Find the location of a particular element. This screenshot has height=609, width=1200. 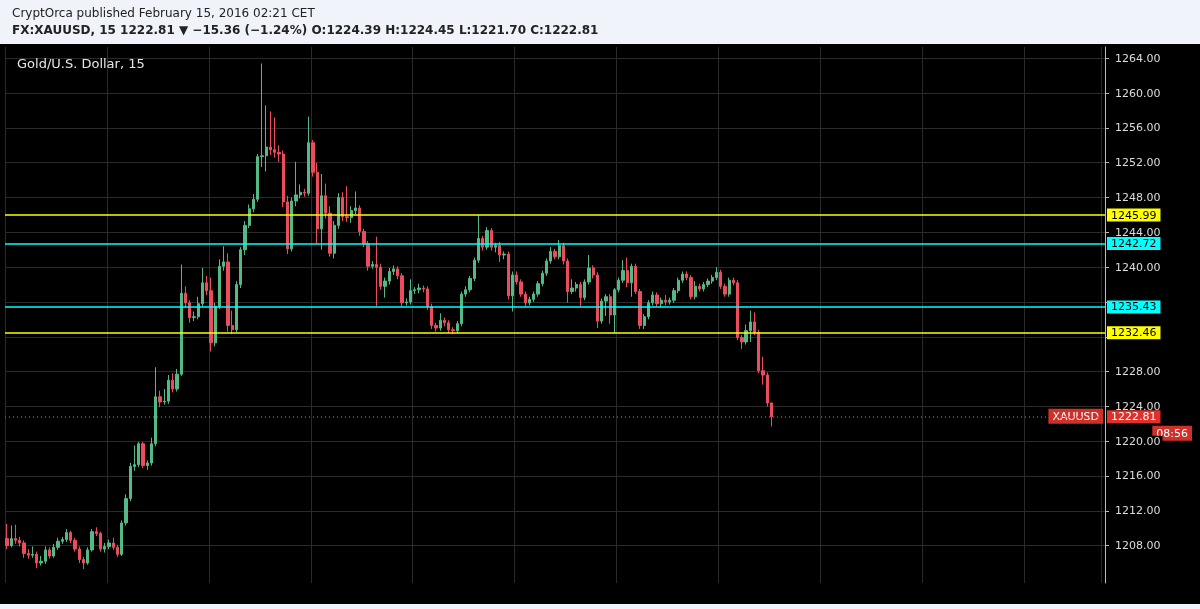

ref-line-label: 1232.46 is located at coordinates (1134, 333).